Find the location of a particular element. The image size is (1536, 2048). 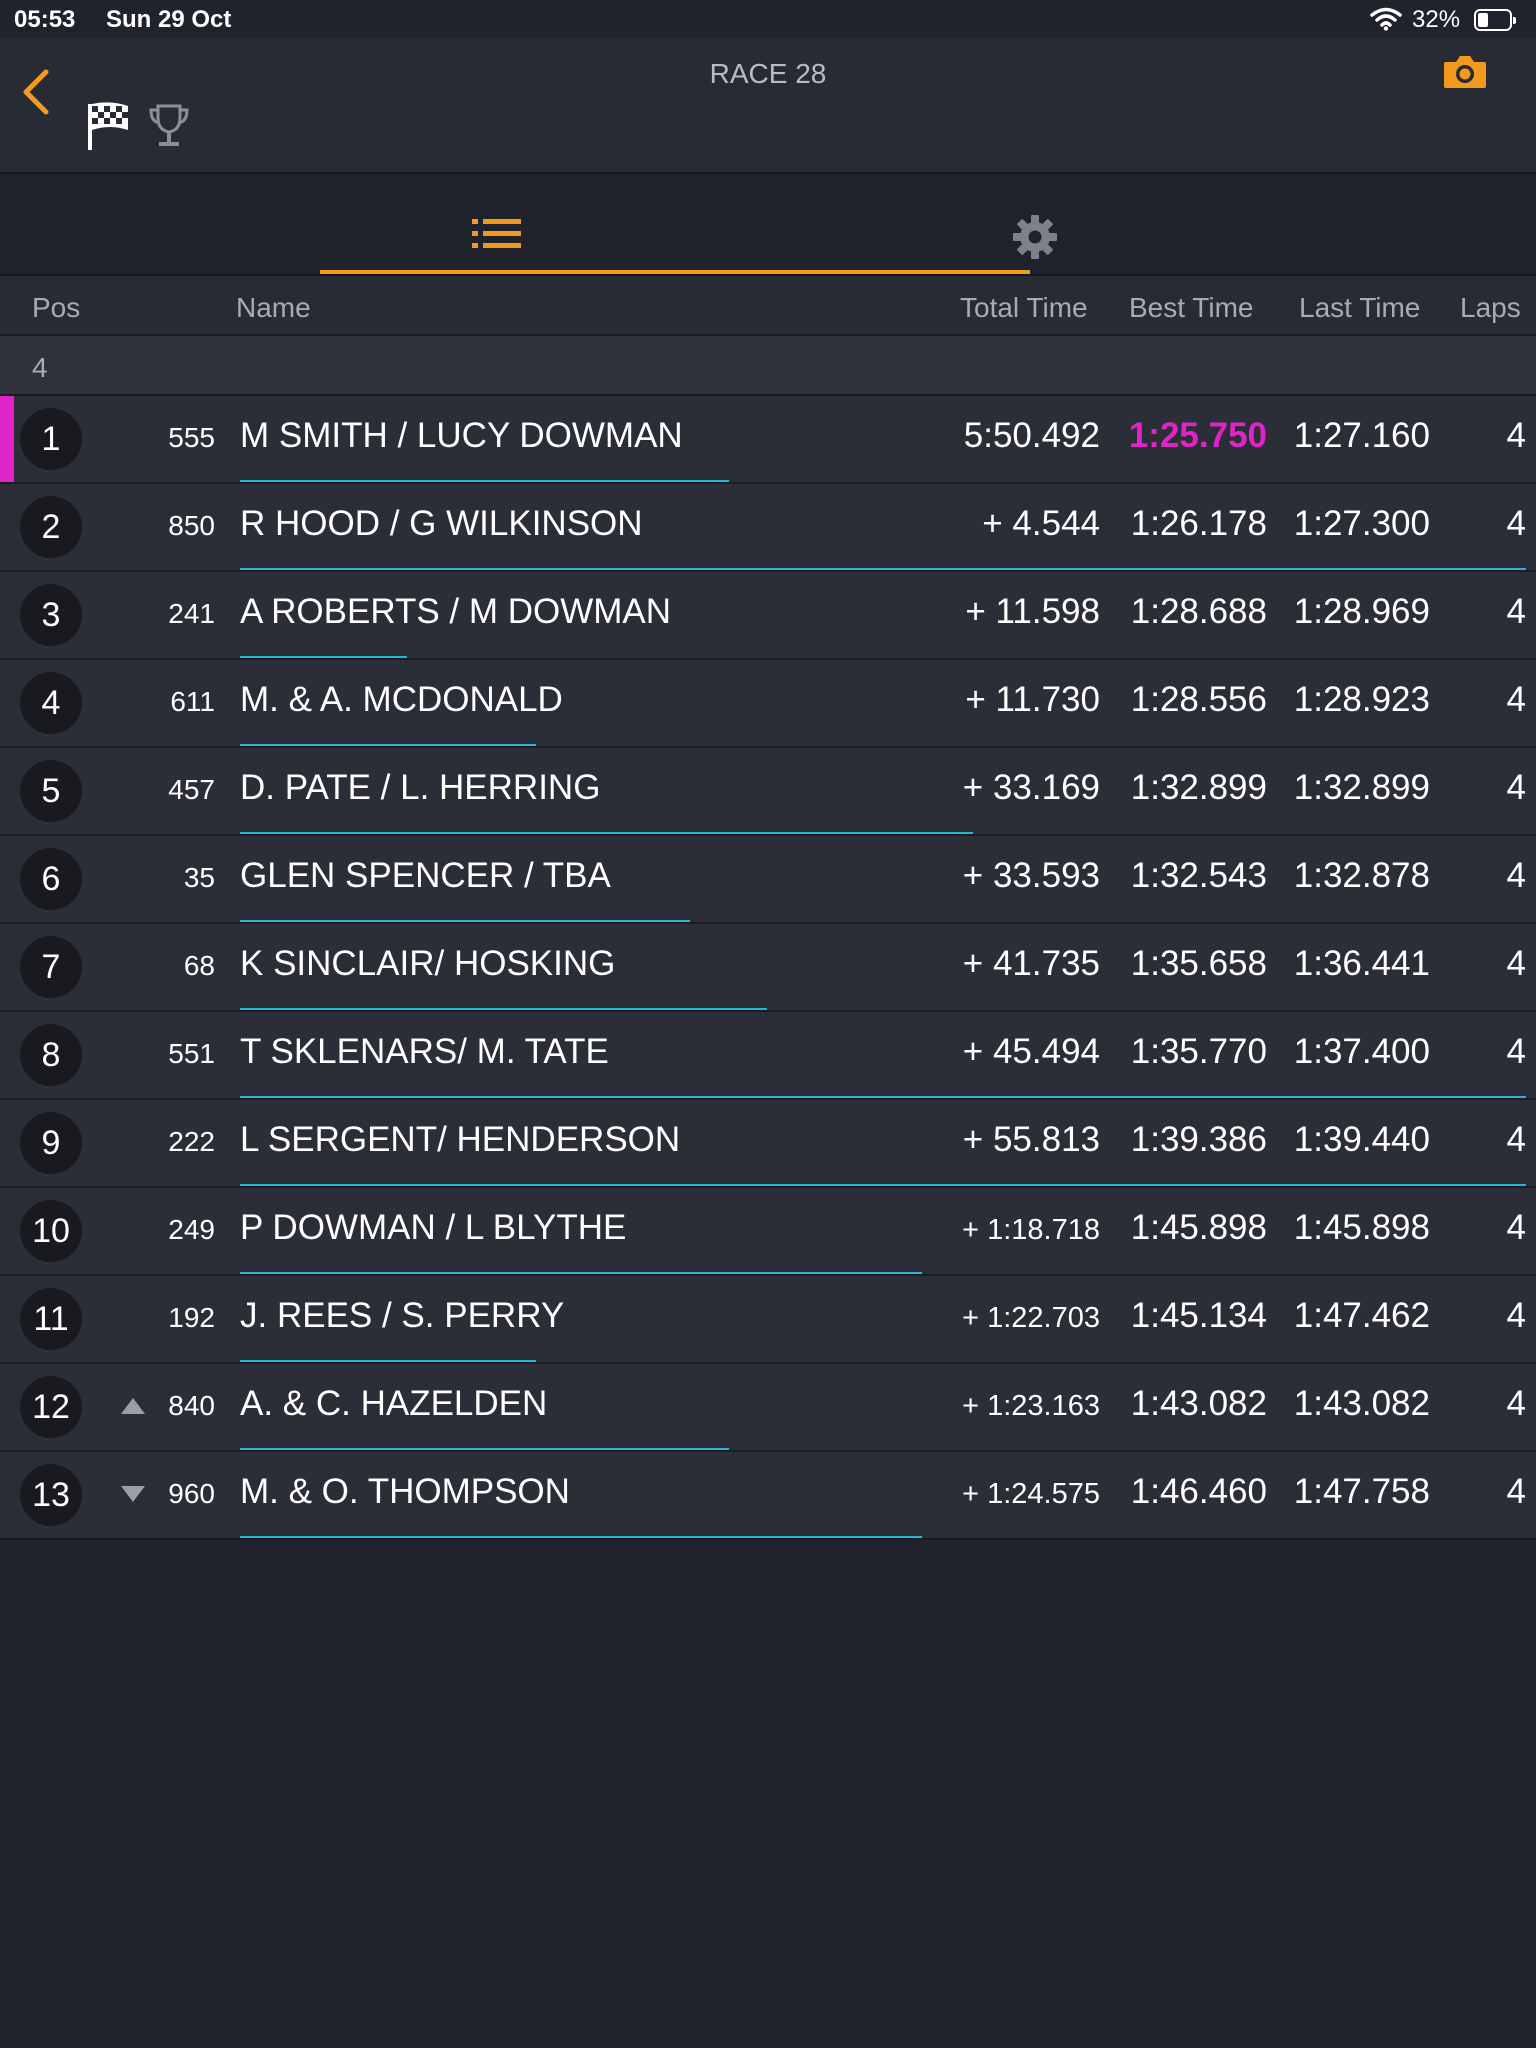

status-bar: 05:53 Sun 29 Oct 32% is located at coordinates (768, 19).